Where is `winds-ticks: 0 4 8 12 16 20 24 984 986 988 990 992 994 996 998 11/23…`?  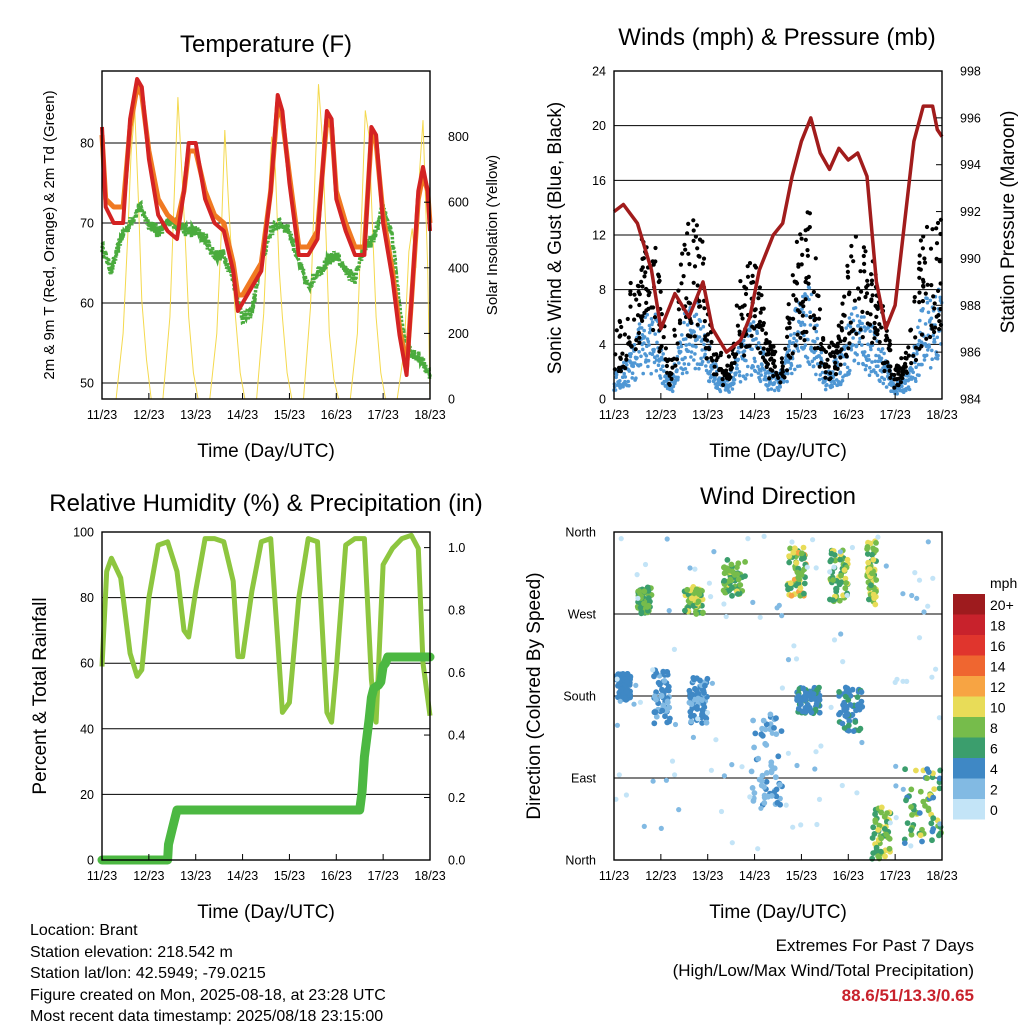 winds-ticks: 0 4 8 12 16 20 24 984 986 988 990 992 994 996 998 11/23… is located at coordinates (786, 244).